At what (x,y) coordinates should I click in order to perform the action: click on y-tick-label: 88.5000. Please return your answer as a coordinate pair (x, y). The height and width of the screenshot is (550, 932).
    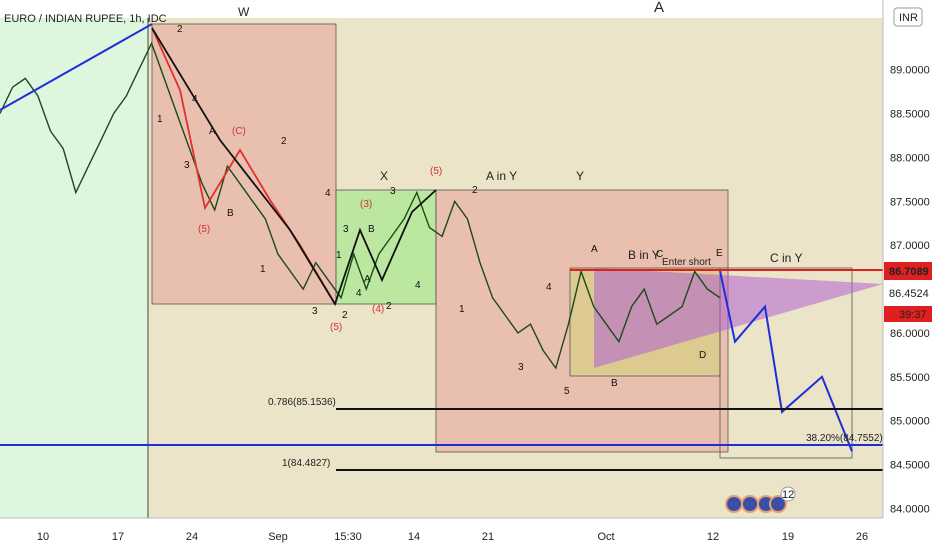
    Looking at the image, I should click on (910, 115).